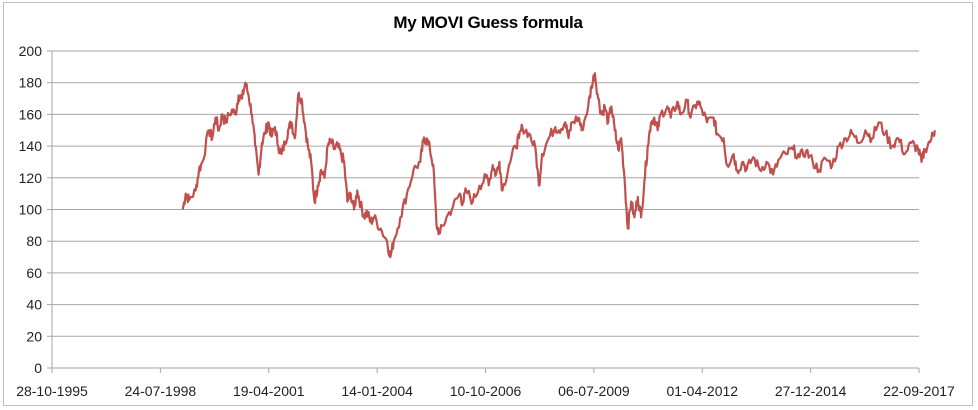 The width and height of the screenshot is (978, 410). I want to click on x-tick-label: 22-09-2017, so click(919, 391).